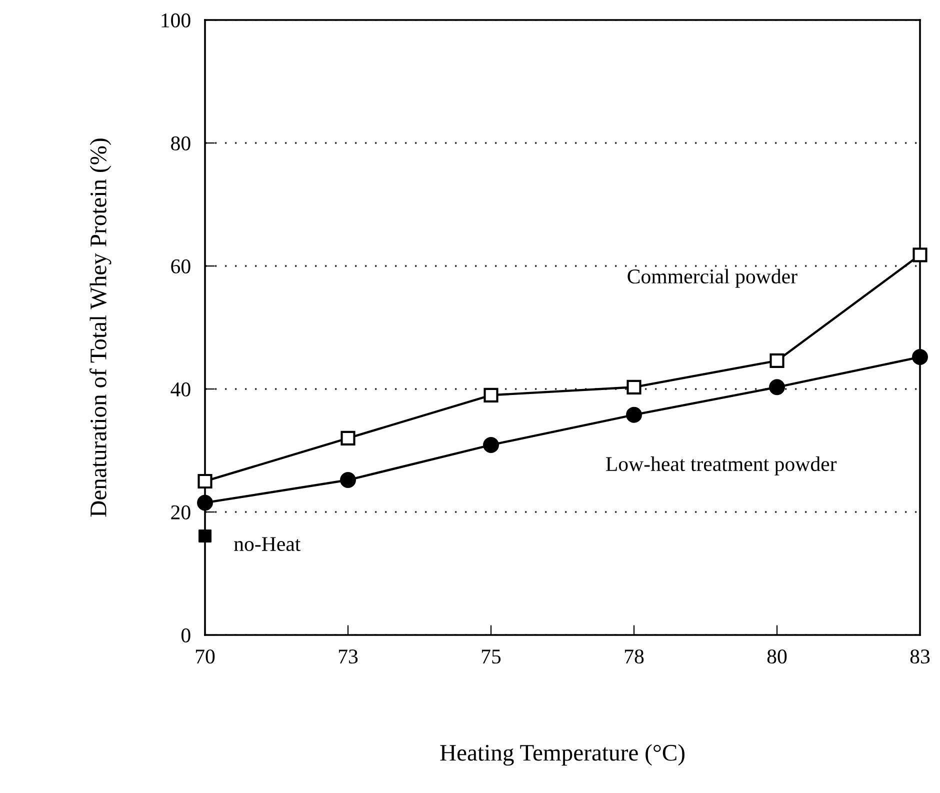 This screenshot has width=940, height=793. Describe the element at coordinates (185, 635) in the screenshot. I see `y-tick-label: 0` at that location.